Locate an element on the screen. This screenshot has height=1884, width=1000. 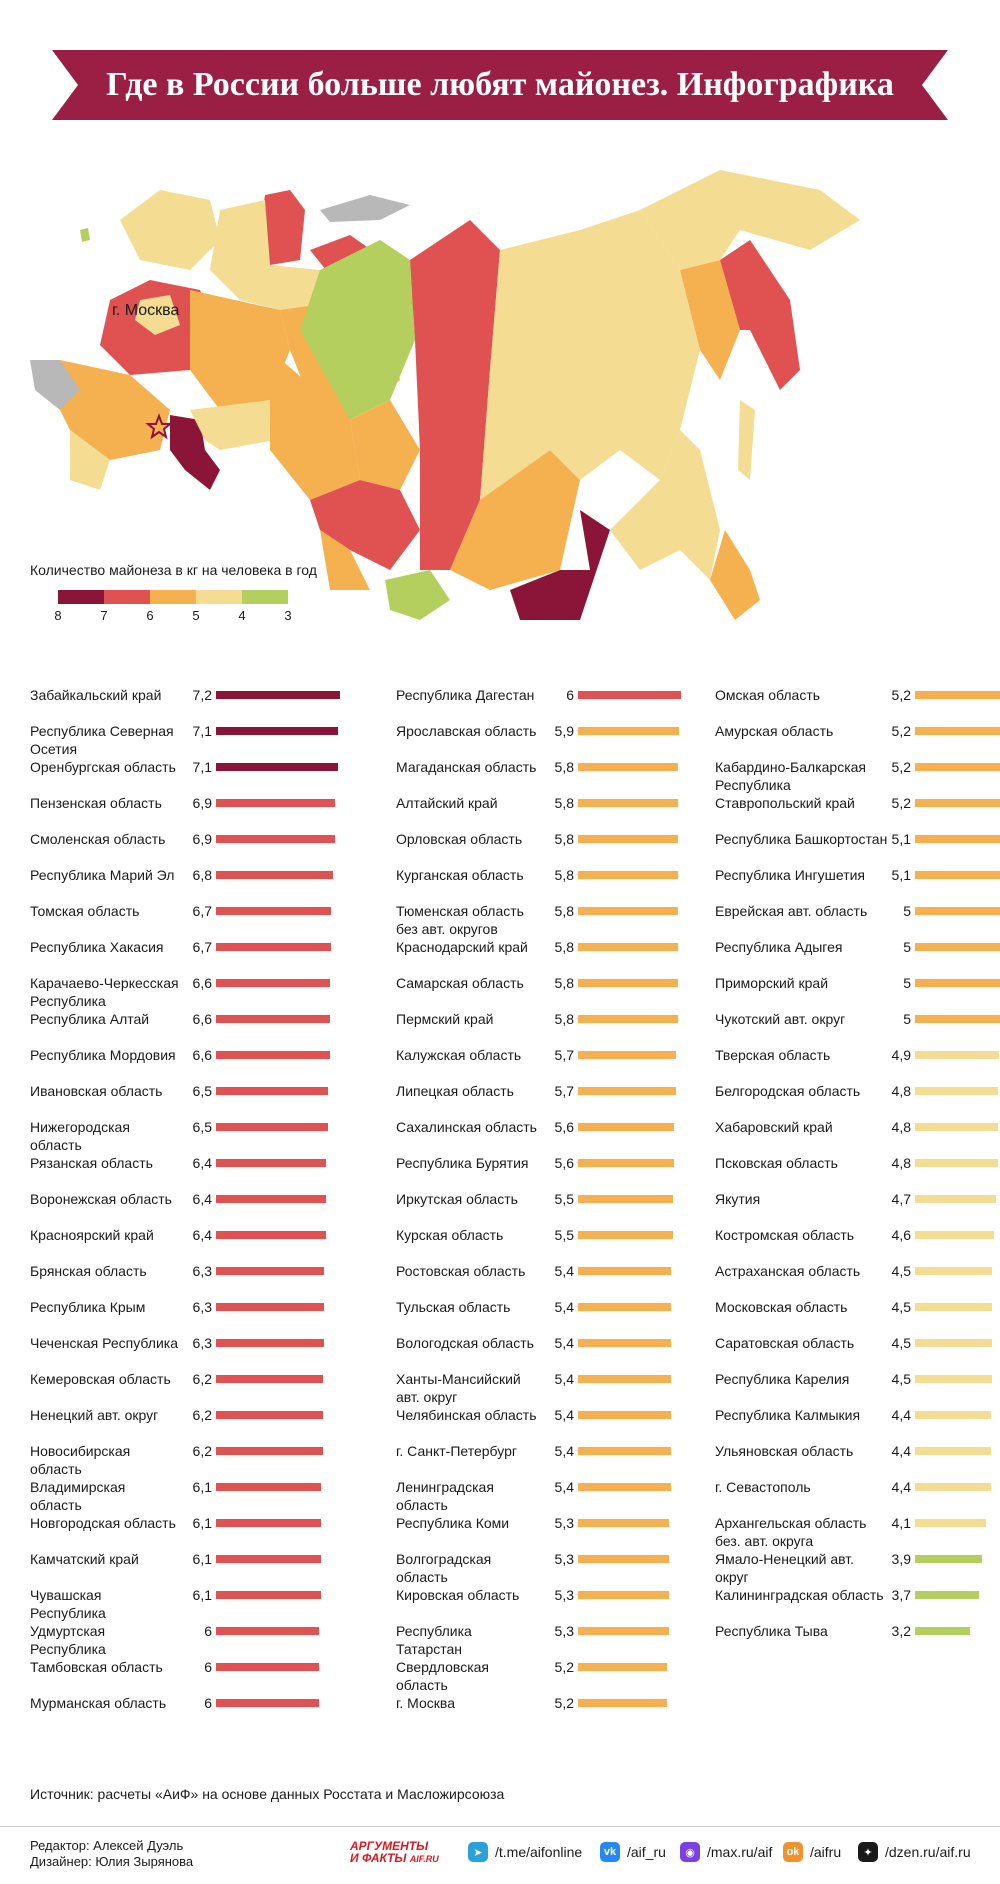
bar-category-label: Чеченская Республика is located at coordinates (104, 1343).